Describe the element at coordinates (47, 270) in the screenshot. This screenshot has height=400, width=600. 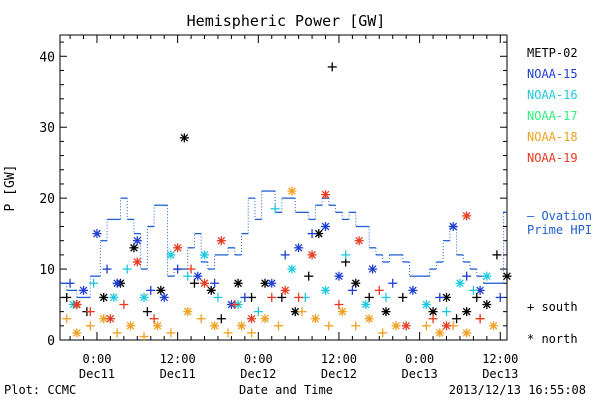
I see `y-tick-label: 10` at that location.